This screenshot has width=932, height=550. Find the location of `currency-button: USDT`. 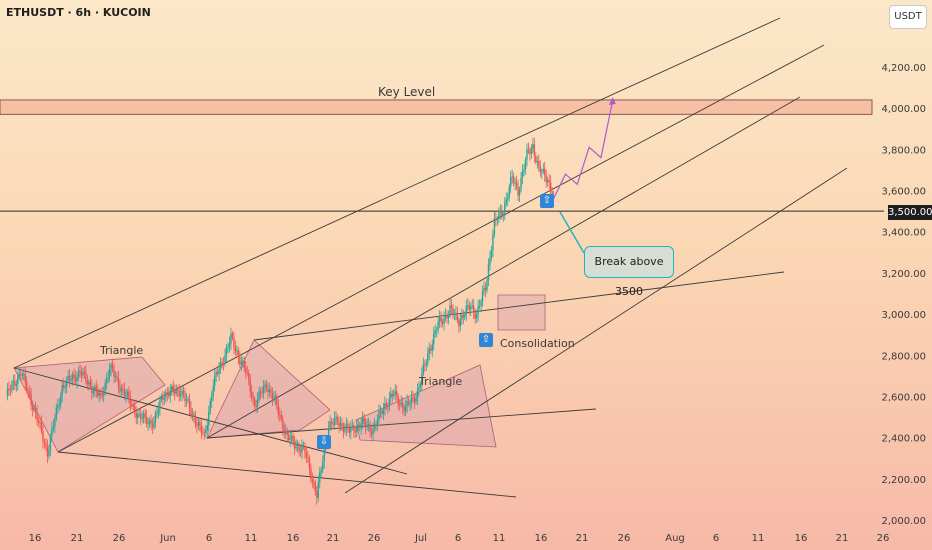

currency-button: USDT is located at coordinates (908, 17).